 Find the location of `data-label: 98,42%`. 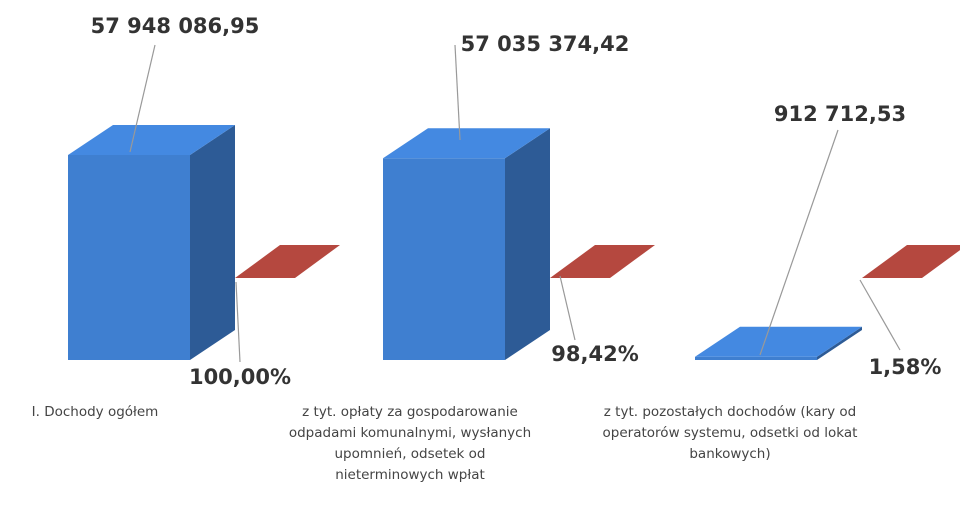

data-label: 98,42% is located at coordinates (594, 354).